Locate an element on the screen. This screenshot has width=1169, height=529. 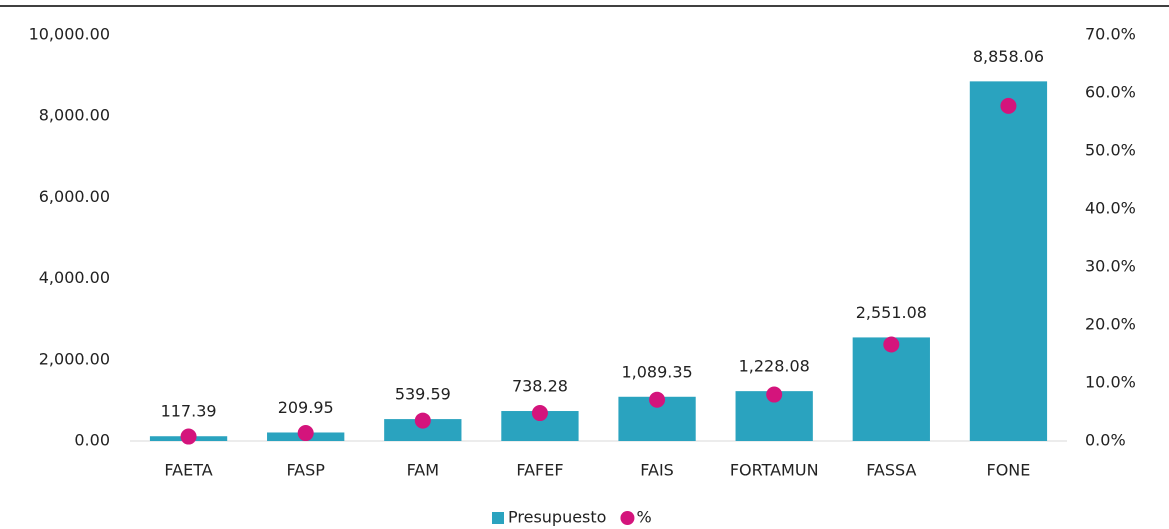
x-tick-label: FAM is located at coordinates (423, 470).